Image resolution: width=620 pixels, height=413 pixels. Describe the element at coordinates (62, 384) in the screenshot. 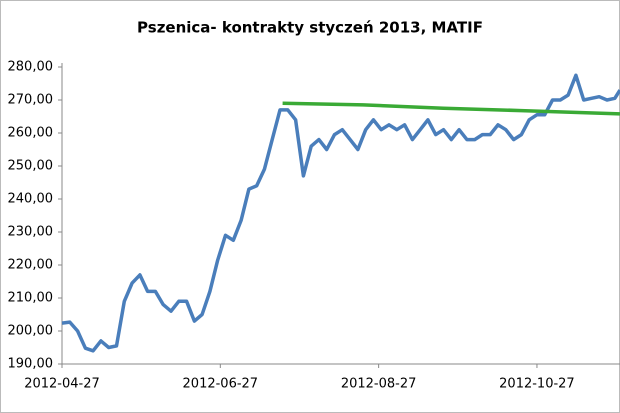

I see `x-tick-label: 2012-04-27` at that location.